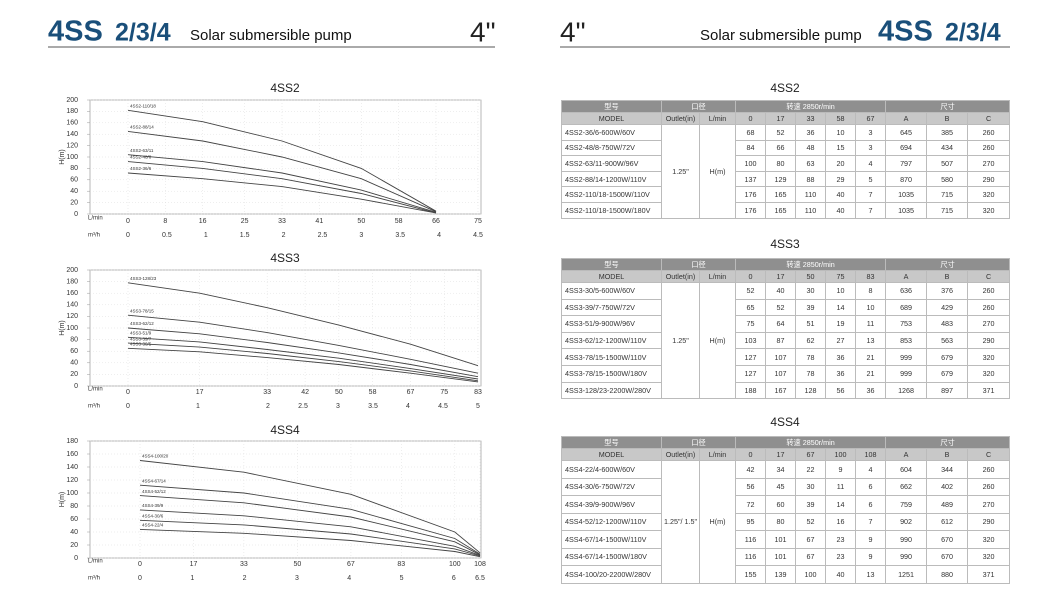 This screenshot has height=589, width=1058. I want to click on x2-tick-label: 0, so click(140, 578).